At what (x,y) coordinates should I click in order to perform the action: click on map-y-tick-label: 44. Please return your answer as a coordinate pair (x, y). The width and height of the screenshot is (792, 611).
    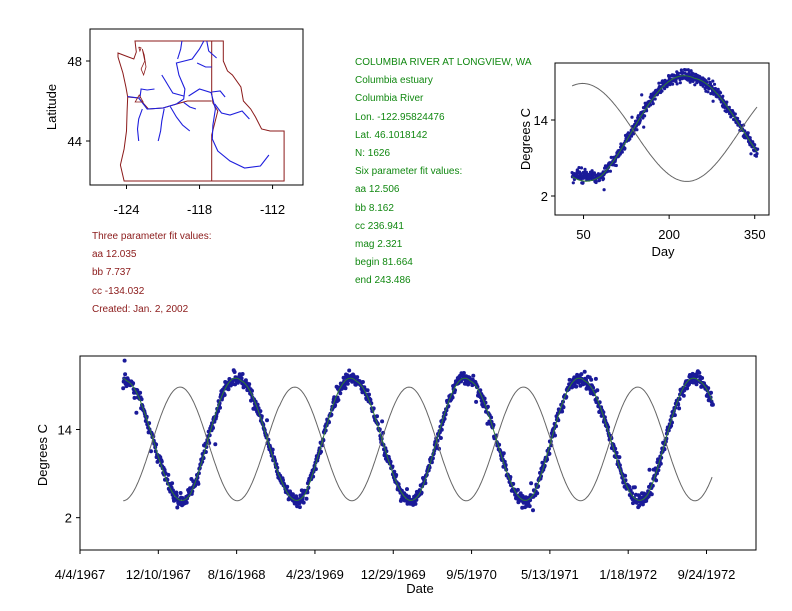
    Looking at the image, I should click on (75, 141).